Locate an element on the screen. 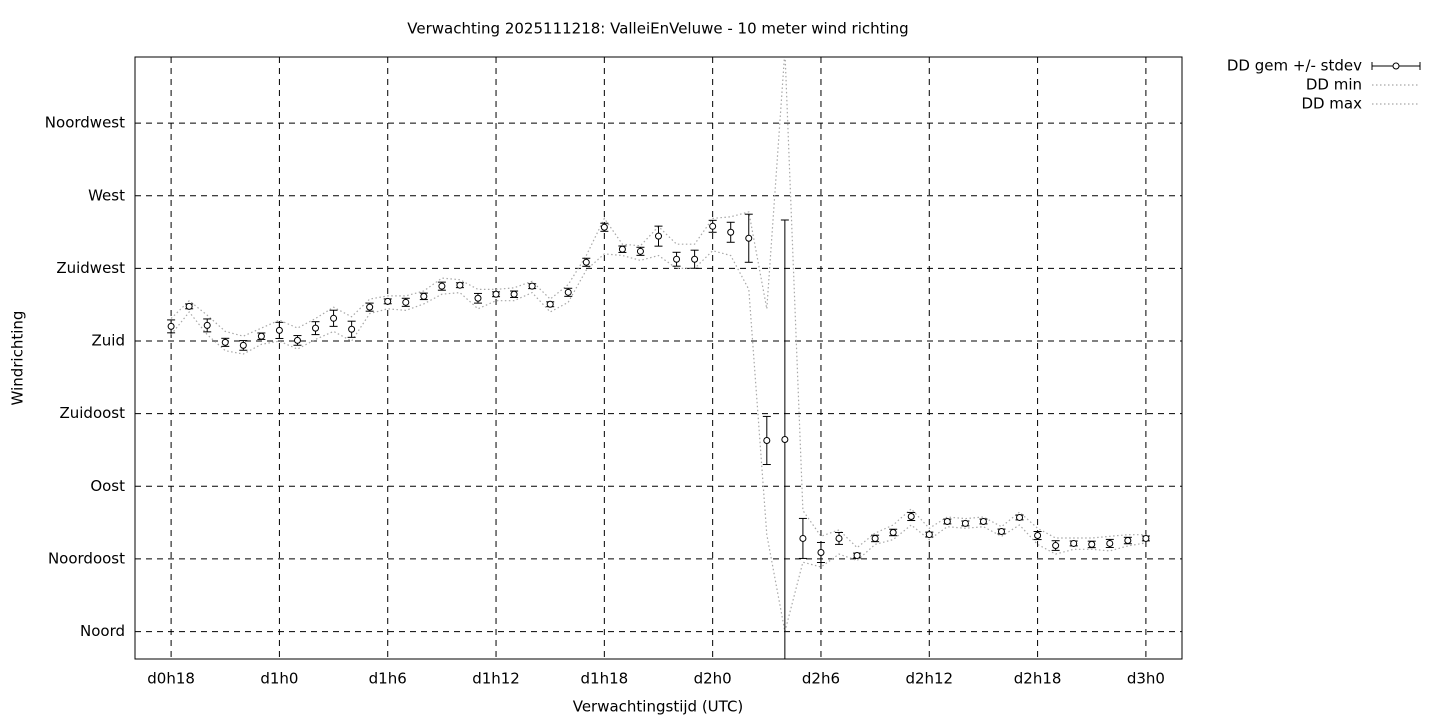 The width and height of the screenshot is (1440, 720). y-tick-label: Zuidwest is located at coordinates (90, 268).